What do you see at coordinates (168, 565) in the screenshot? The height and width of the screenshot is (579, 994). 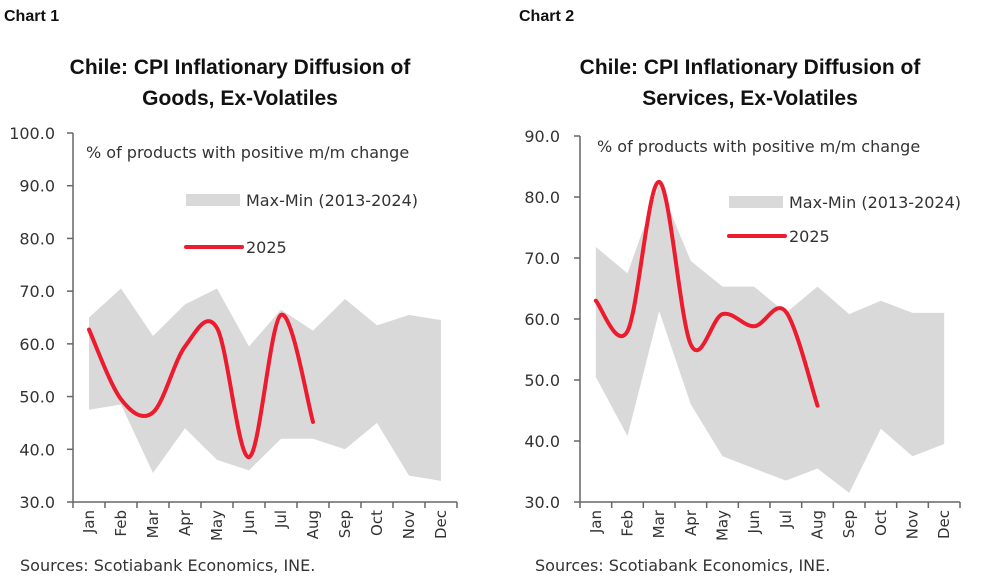 I see `chart-1-source: Sources: Scotiabank Economics, INE.` at bounding box center [168, 565].